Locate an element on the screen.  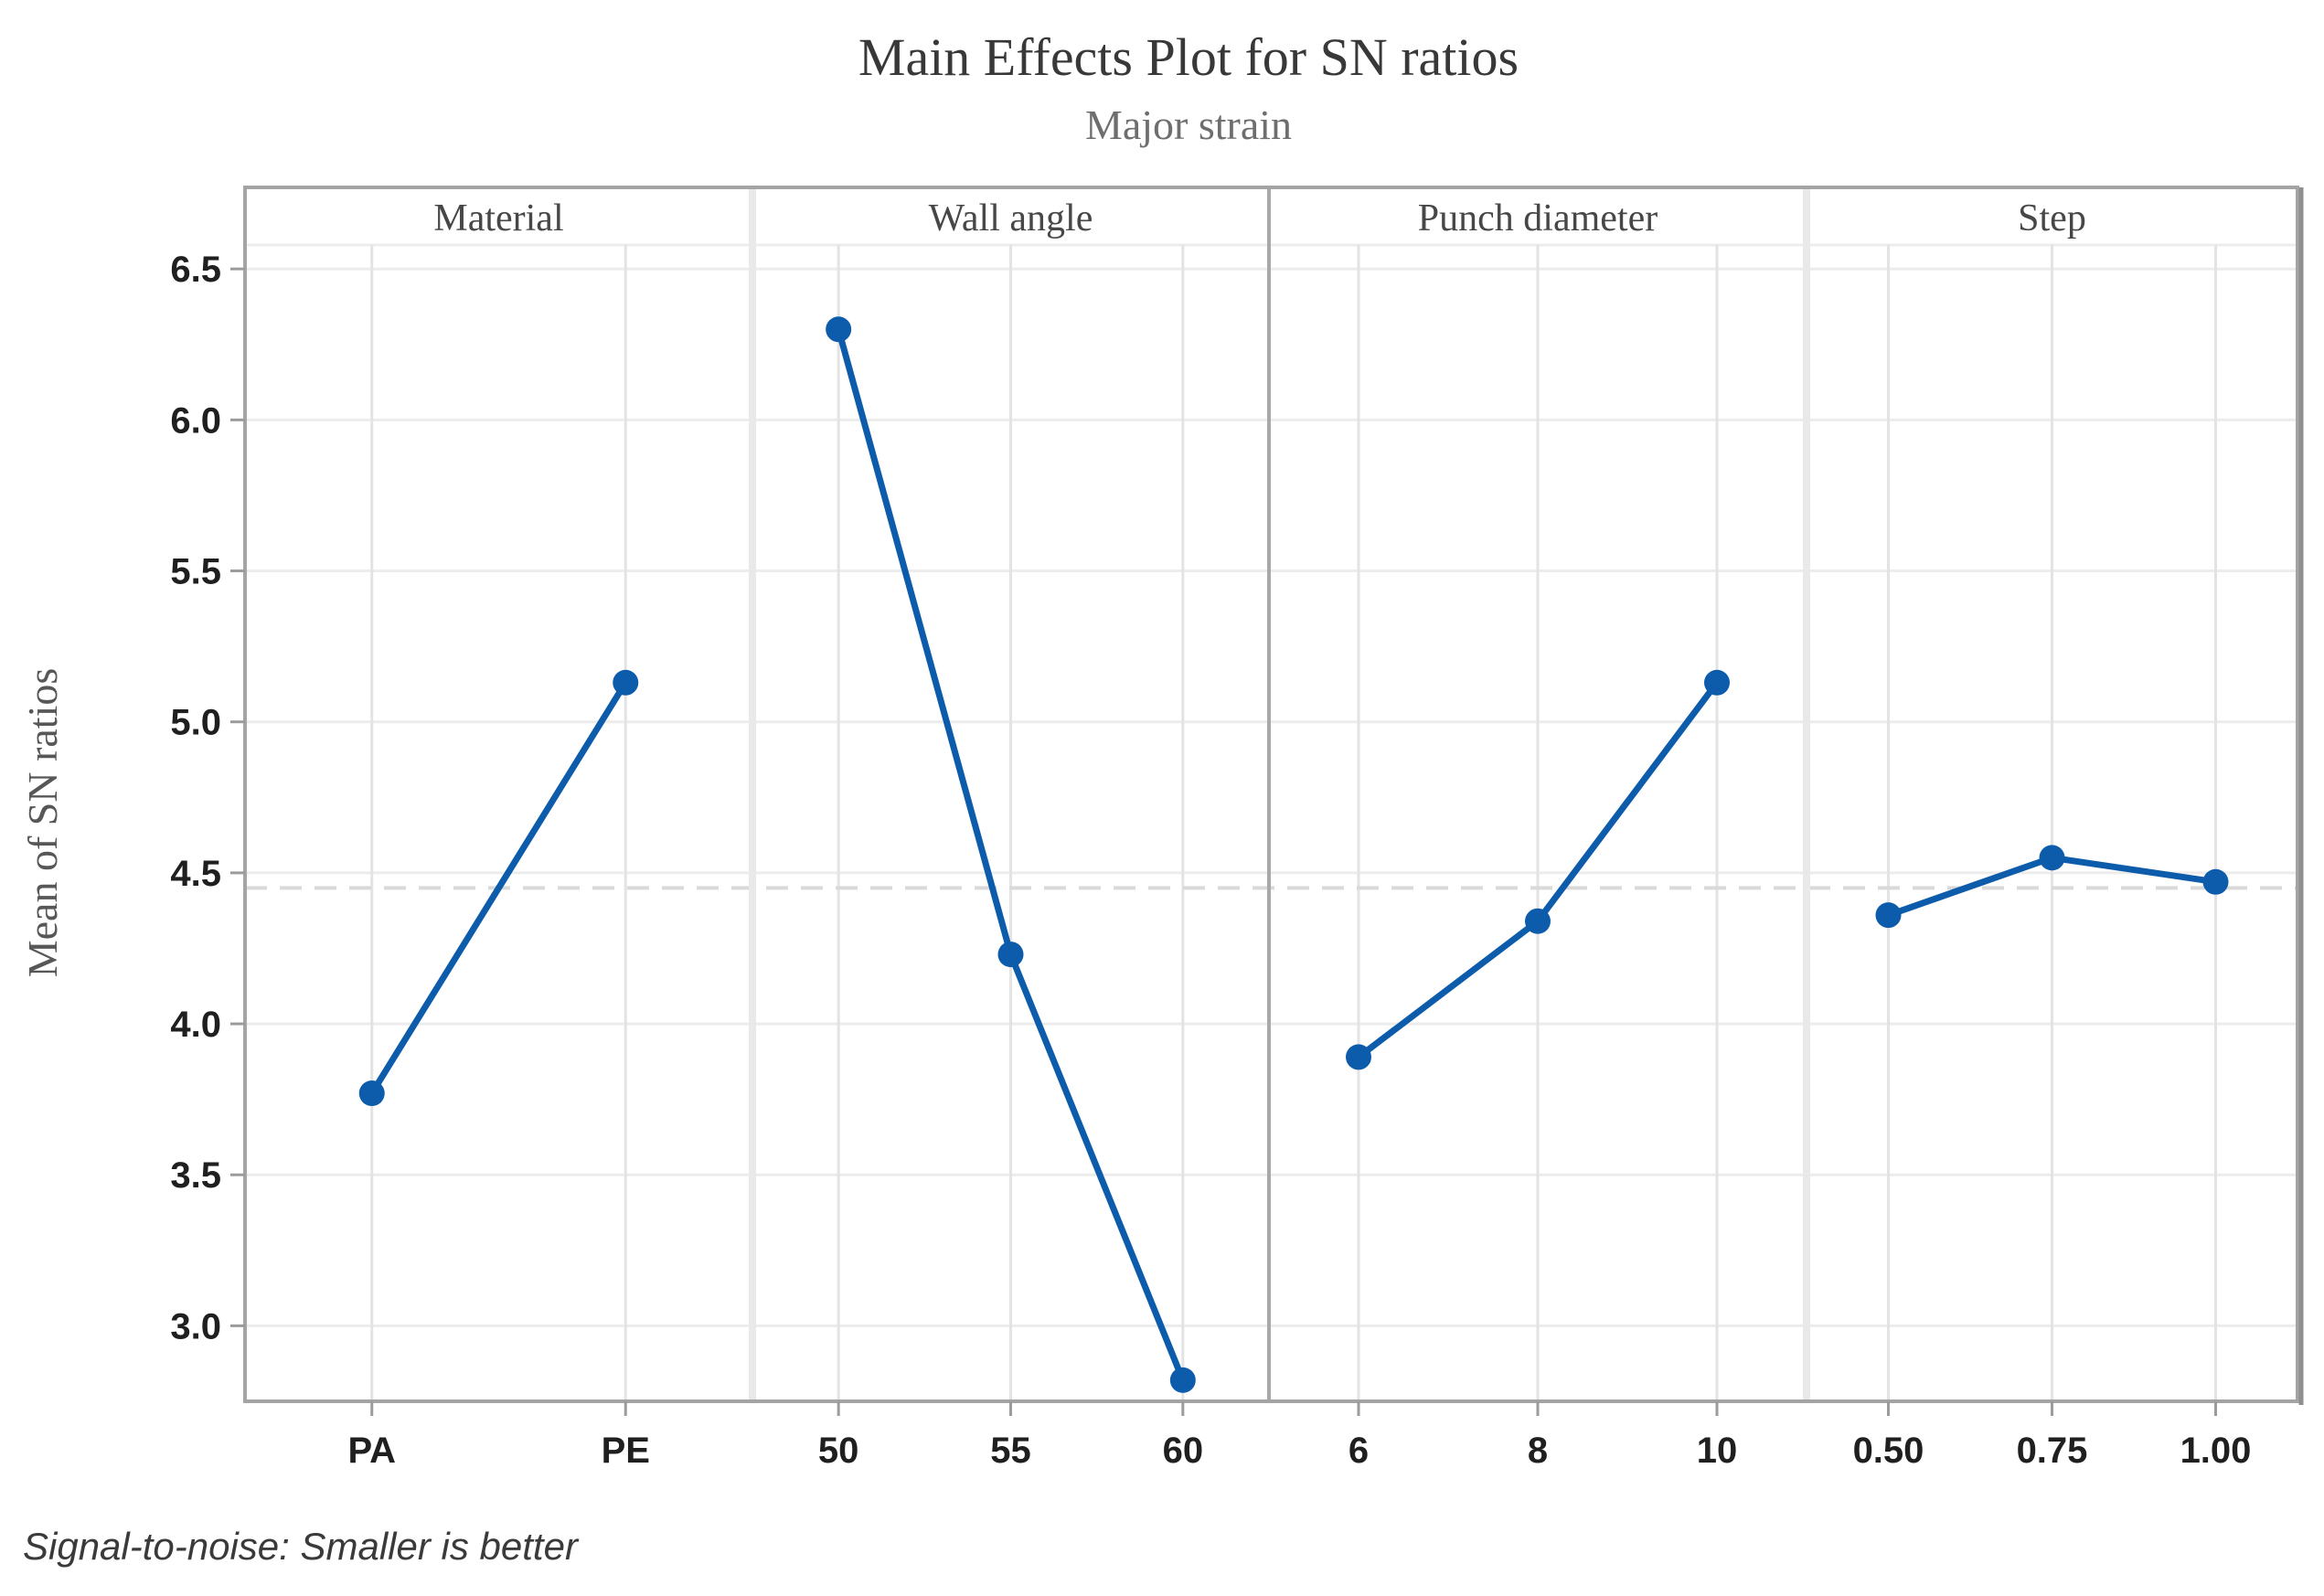
x-tick-label: 0.75 is located at coordinates (2052, 1451).